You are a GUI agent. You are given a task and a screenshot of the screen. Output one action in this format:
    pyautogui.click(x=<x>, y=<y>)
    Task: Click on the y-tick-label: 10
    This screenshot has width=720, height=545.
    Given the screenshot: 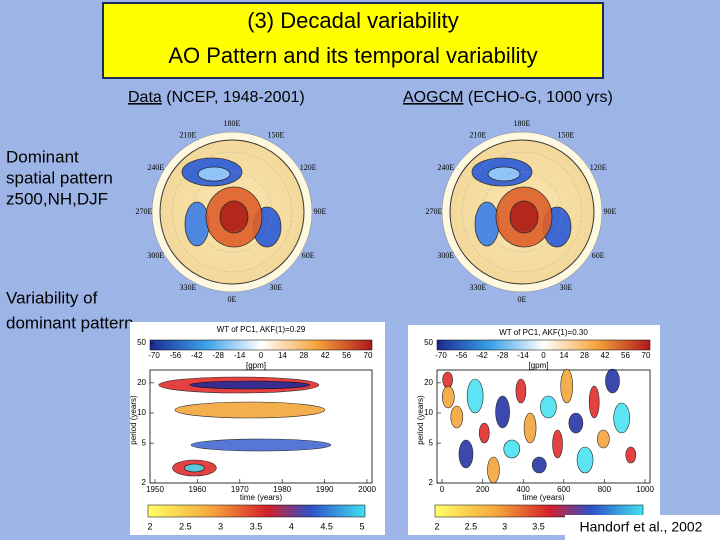 What is the action you would take?
    pyautogui.click(x=428, y=412)
    